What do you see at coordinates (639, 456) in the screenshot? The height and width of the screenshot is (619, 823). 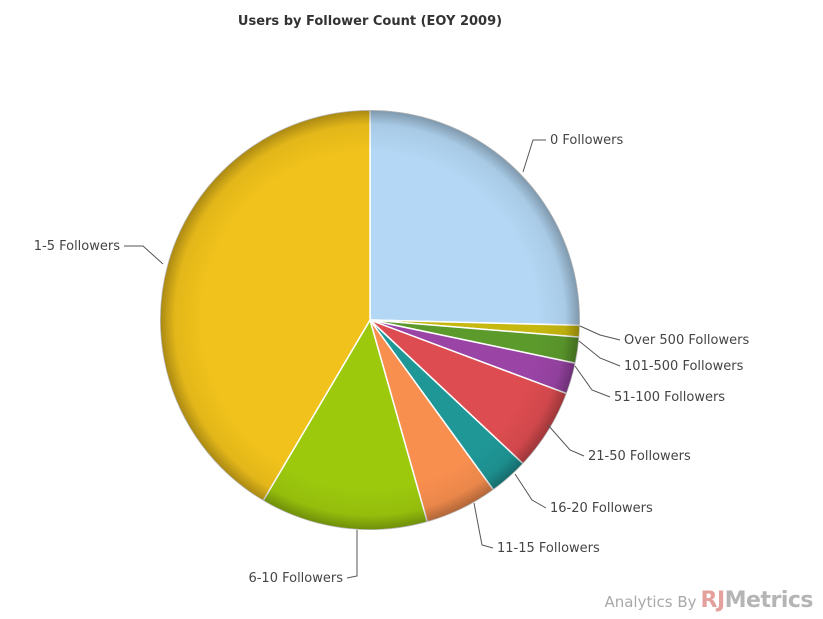 I see `slice-label-21-50-followers: 21-50 Followers` at bounding box center [639, 456].